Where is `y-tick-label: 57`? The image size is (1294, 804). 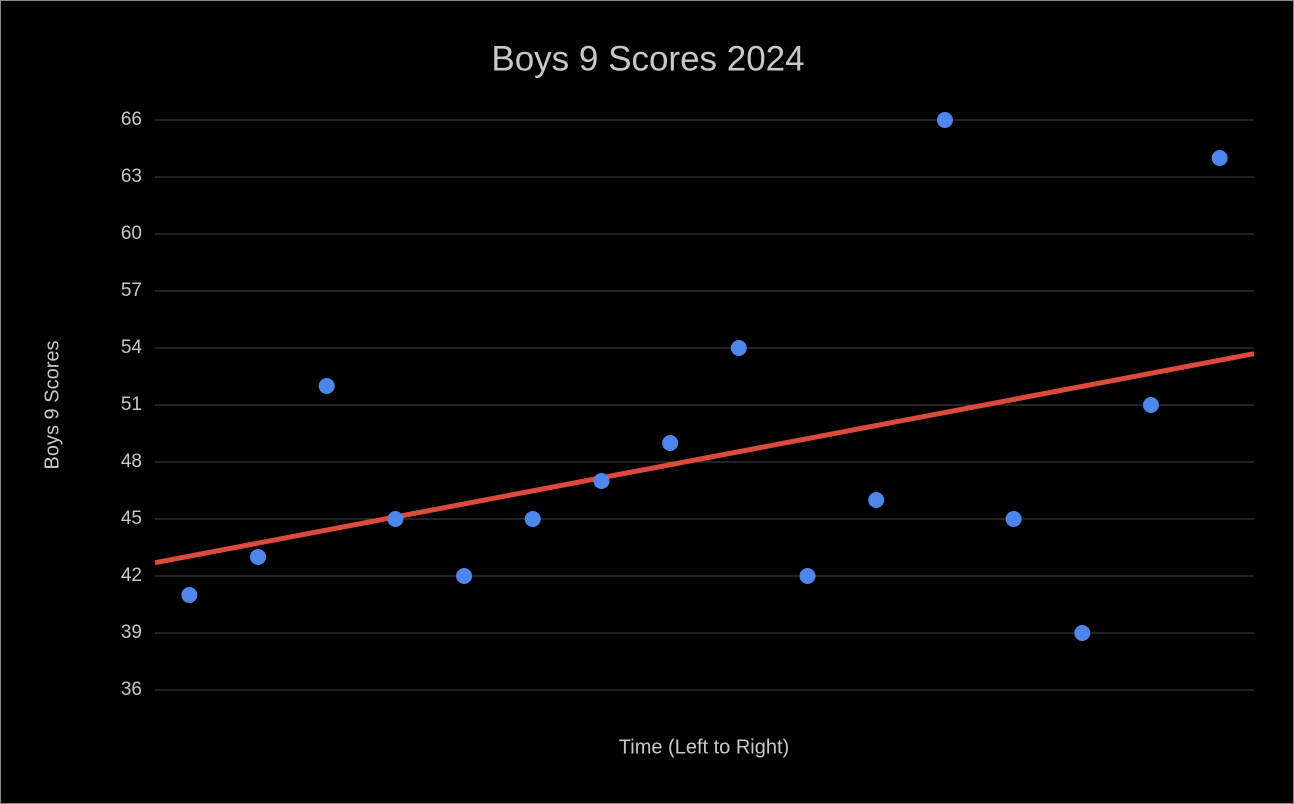
y-tick-label: 57 is located at coordinates (131, 290).